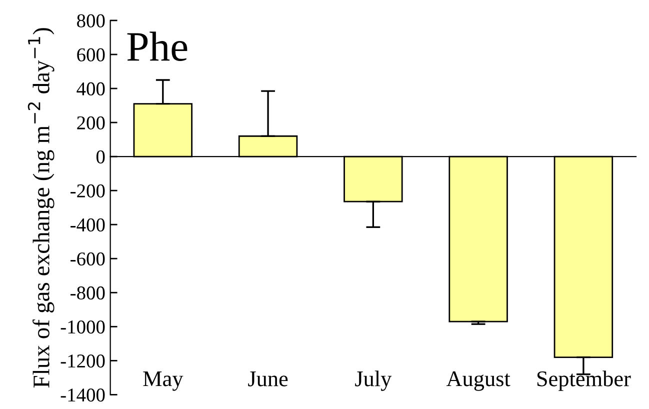 This screenshot has height=409, width=649. What do you see at coordinates (90, 89) in the screenshot?
I see `y-tick-label: 400` at bounding box center [90, 89].